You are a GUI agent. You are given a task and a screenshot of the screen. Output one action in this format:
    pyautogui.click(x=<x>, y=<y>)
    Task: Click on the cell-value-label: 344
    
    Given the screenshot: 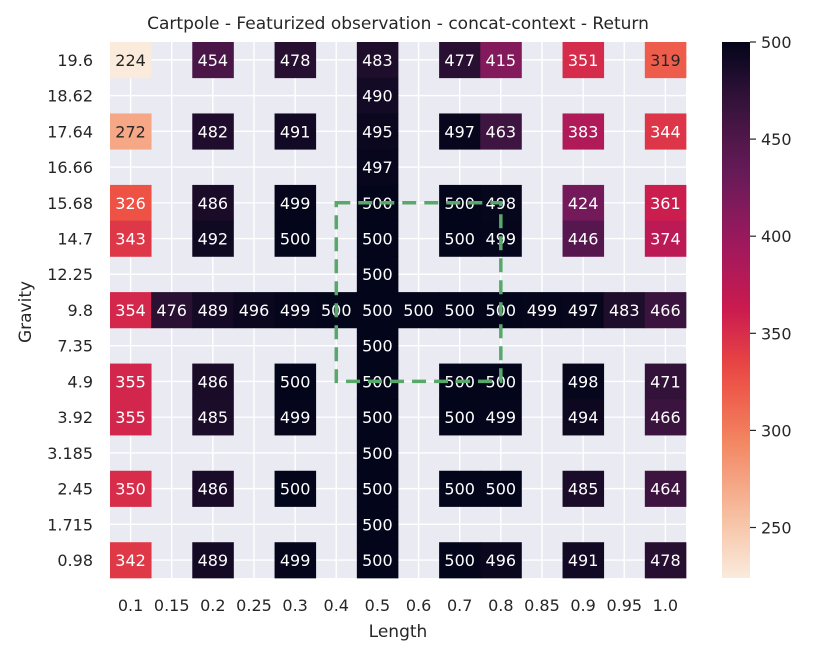 What is the action you would take?
    pyautogui.click(x=665, y=131)
    